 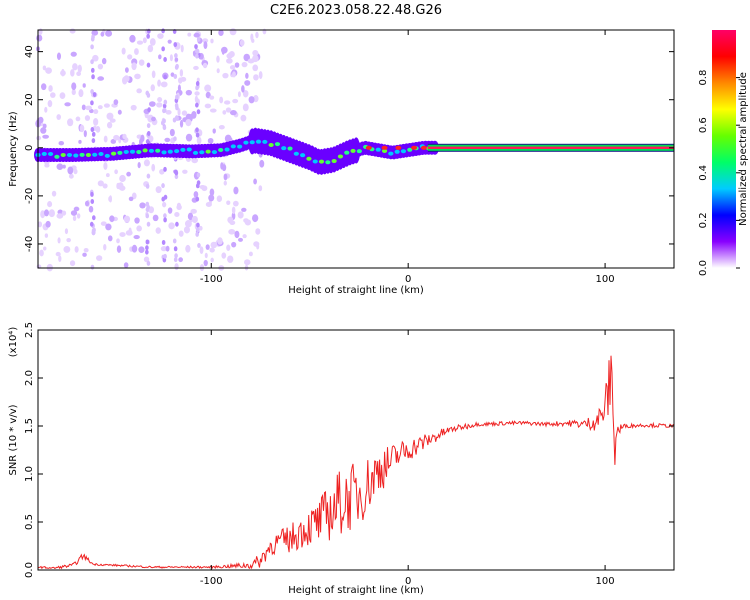 I want to click on snr-ytick-label: 0.5, so click(x=29, y=522).